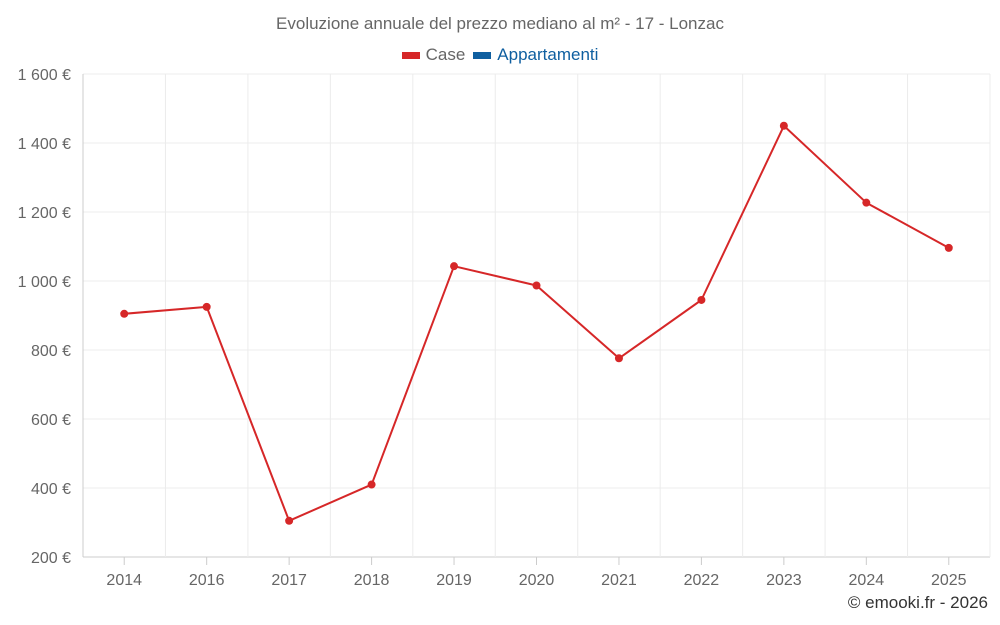  I want to click on legend-item-appartamenti: Appartamenti, so click(535, 55).